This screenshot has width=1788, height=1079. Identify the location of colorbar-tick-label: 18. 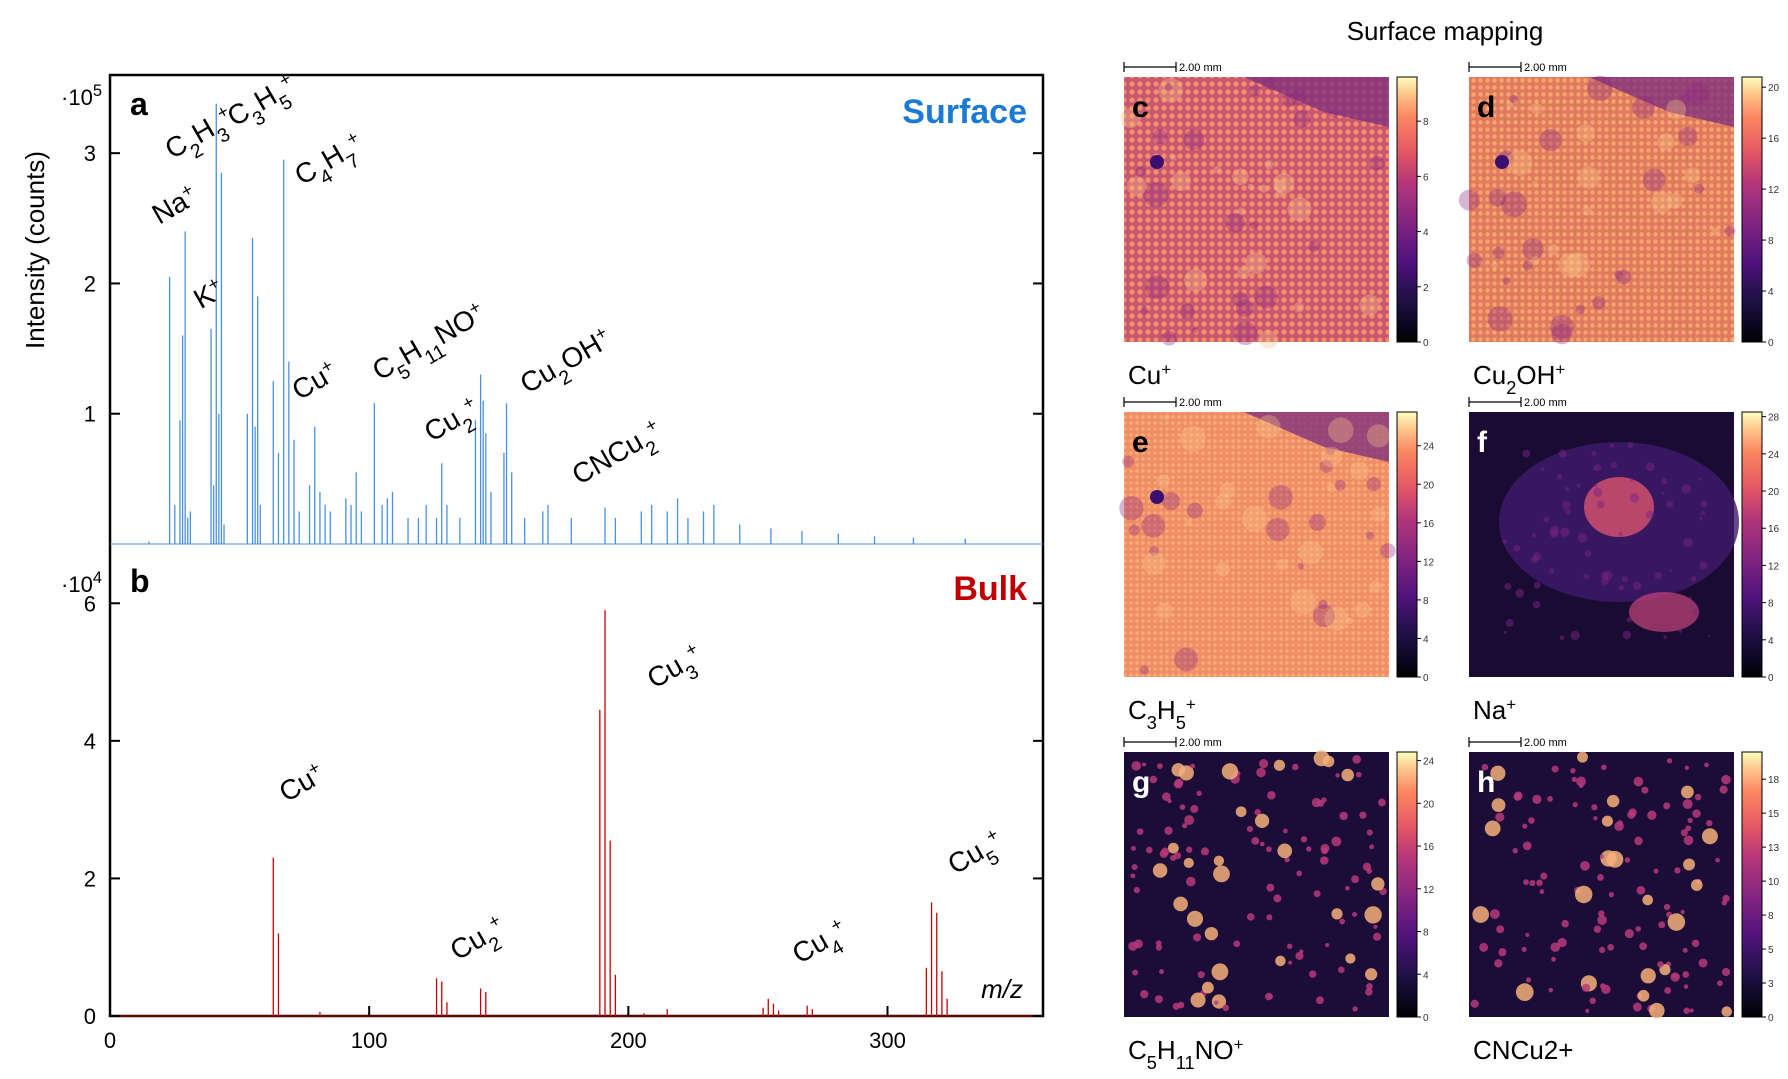
(1774, 780).